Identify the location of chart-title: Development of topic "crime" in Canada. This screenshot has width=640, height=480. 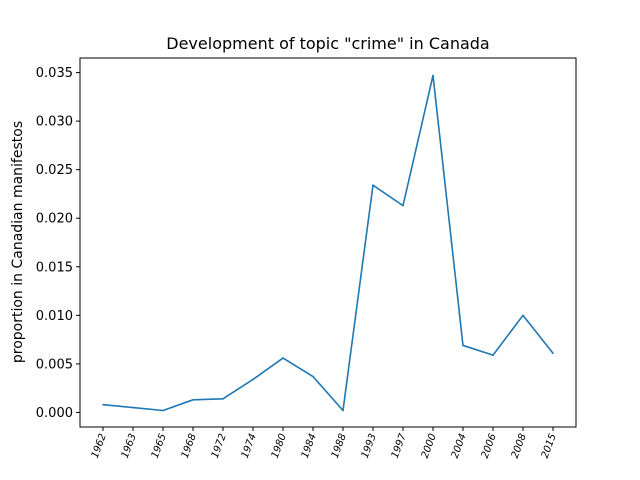
(327, 43).